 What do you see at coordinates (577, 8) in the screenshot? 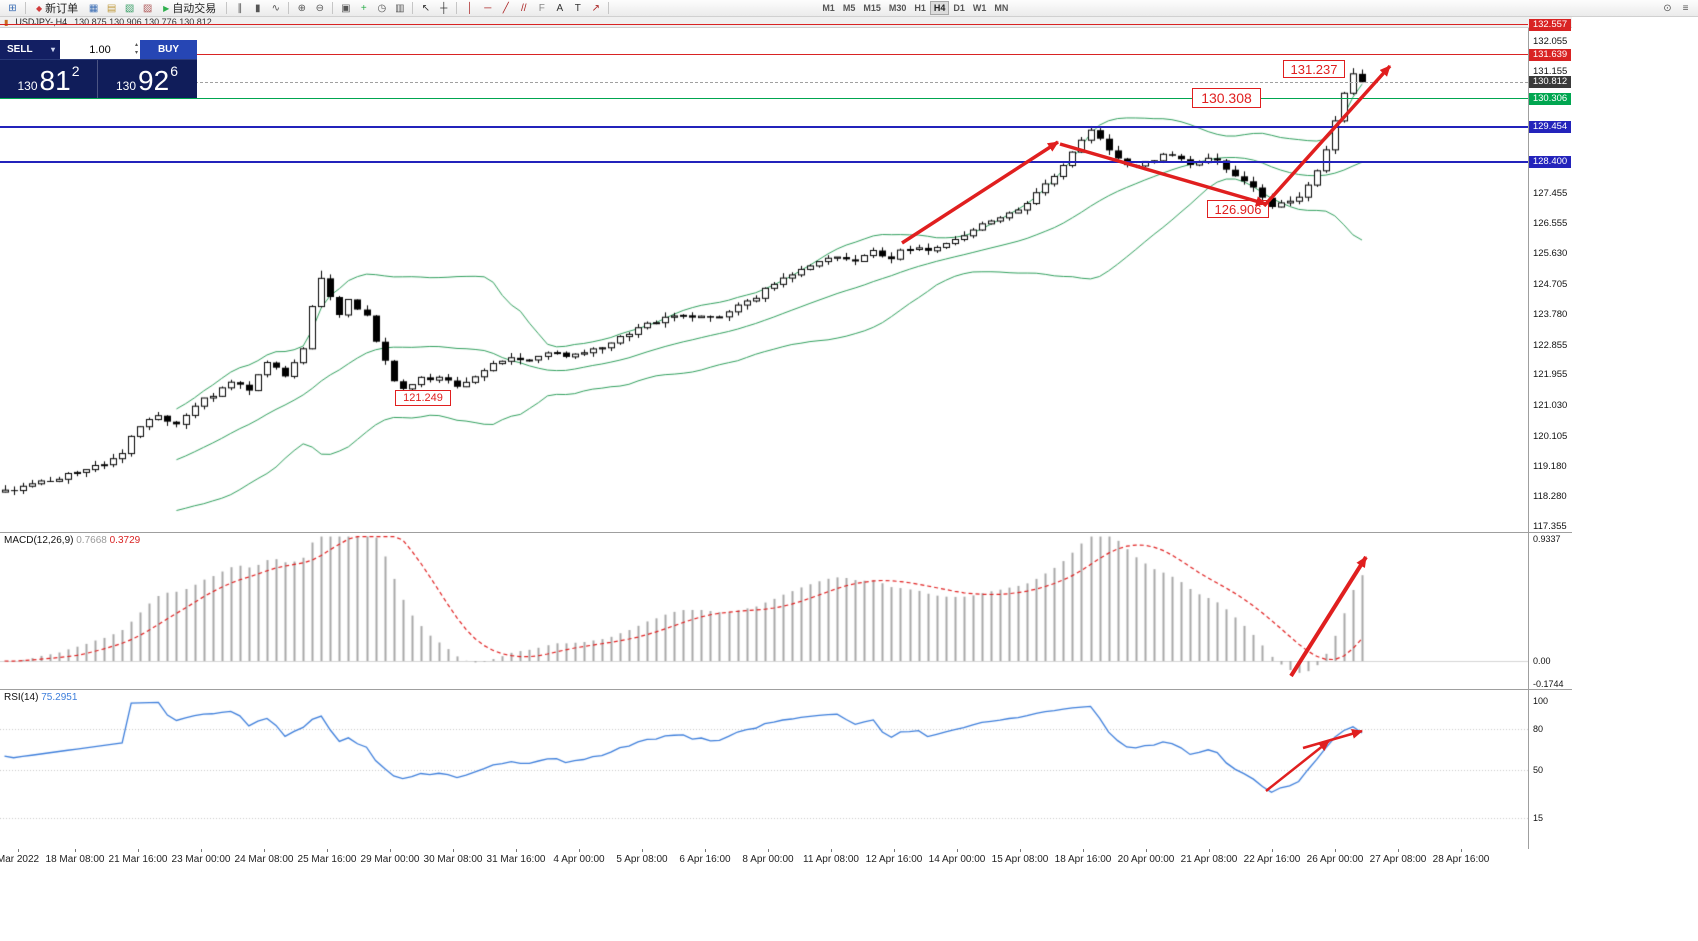
I see `label-icon: T` at bounding box center [577, 8].